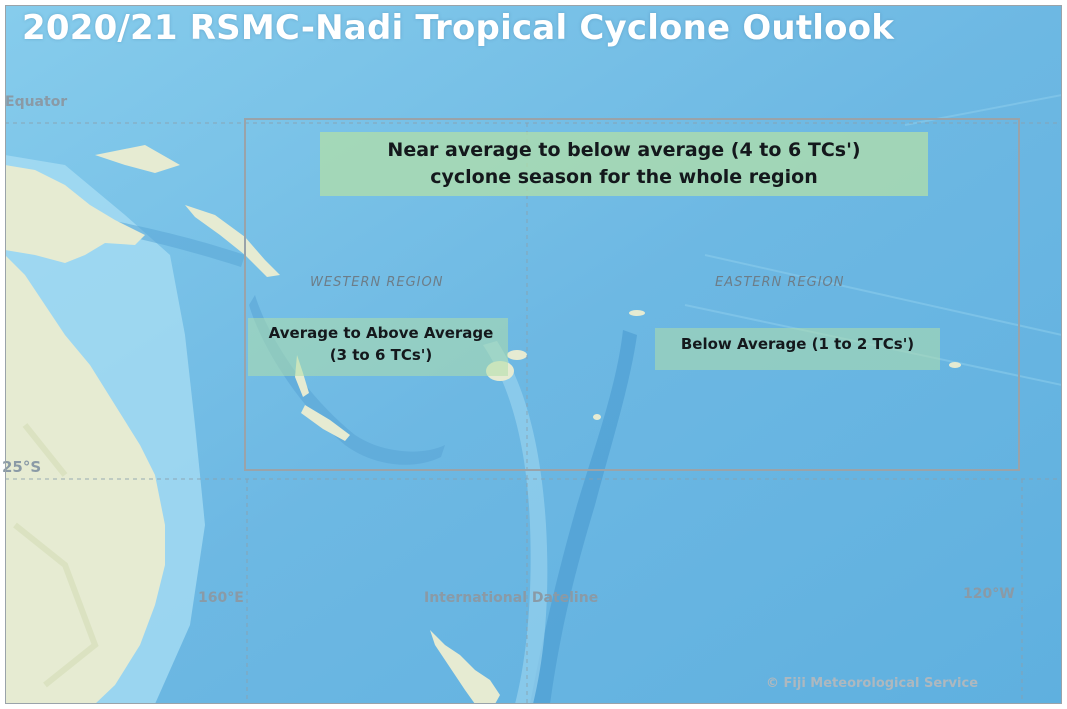 Image resolution: width=1067 pixels, height=709 pixels. I want to click on western-region-highlight, so click(378, 347).